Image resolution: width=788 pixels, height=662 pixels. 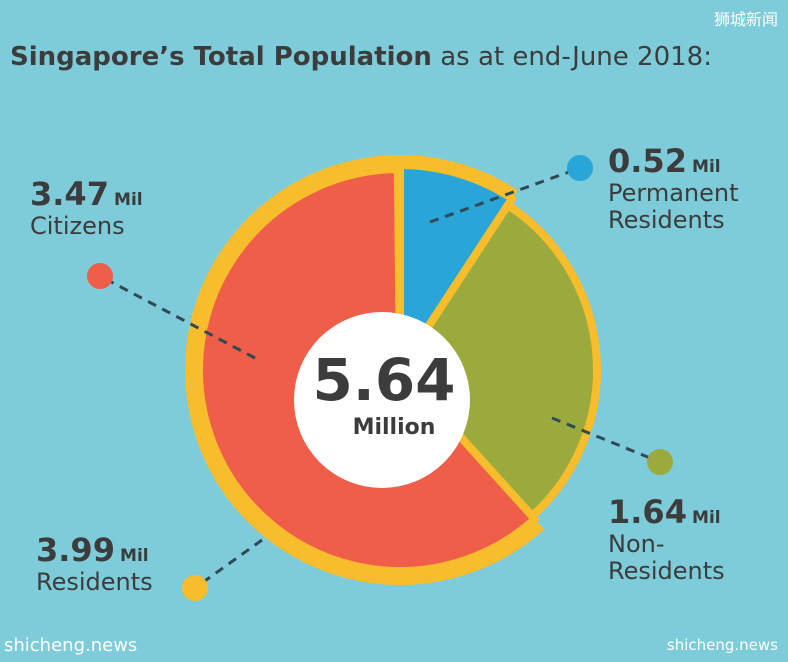 I want to click on leader-line-residents, so click(x=228, y=564).